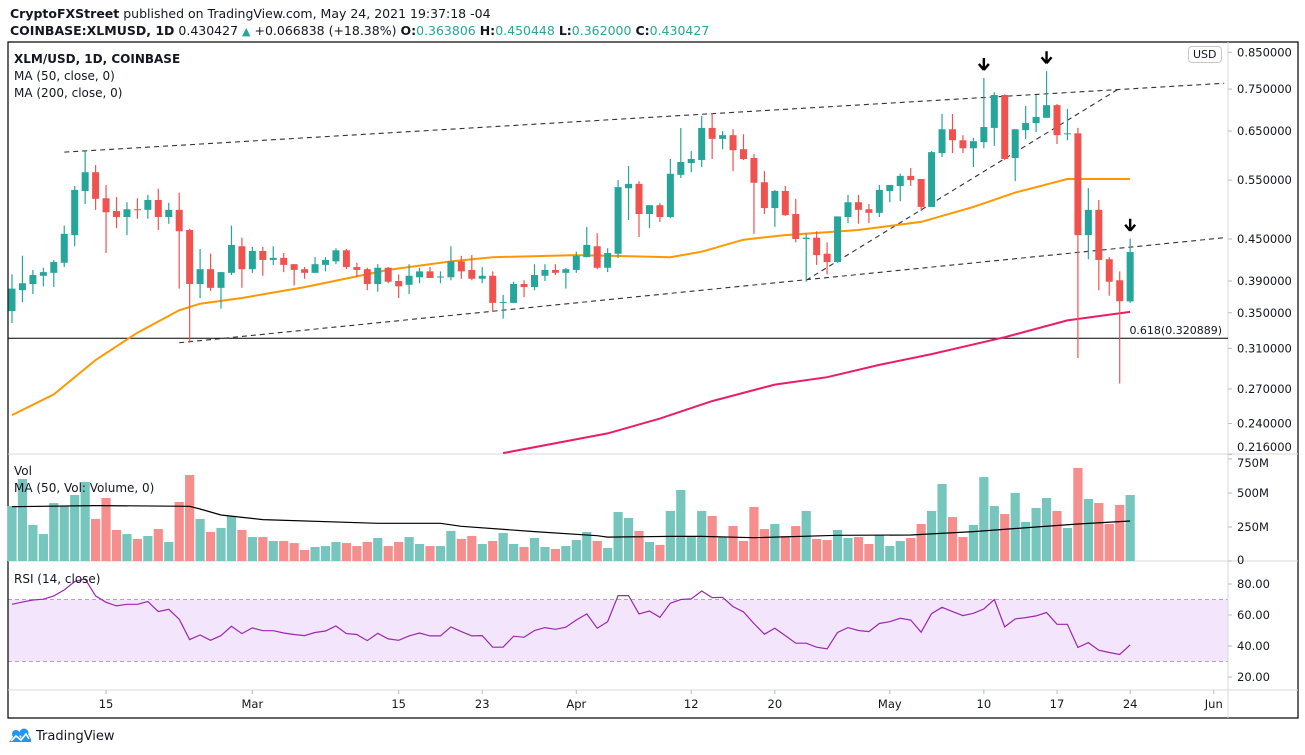  I want to click on price-change: +0.066838 (+18.38%), so click(325, 30).